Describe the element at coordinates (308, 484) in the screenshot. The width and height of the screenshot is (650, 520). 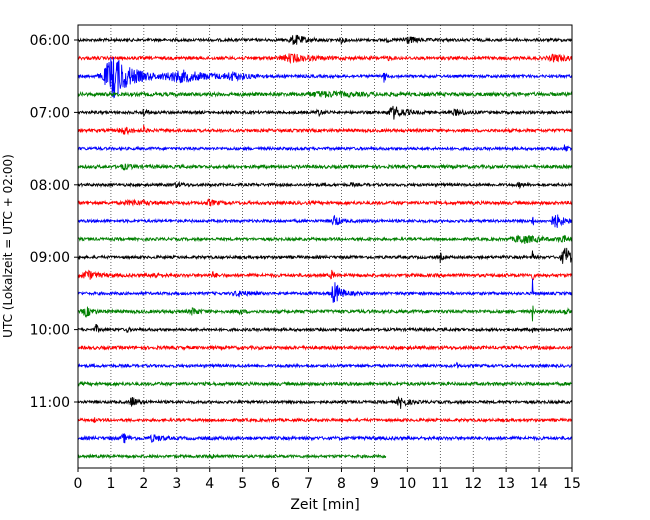
I see `x-tick-label: 7` at that location.